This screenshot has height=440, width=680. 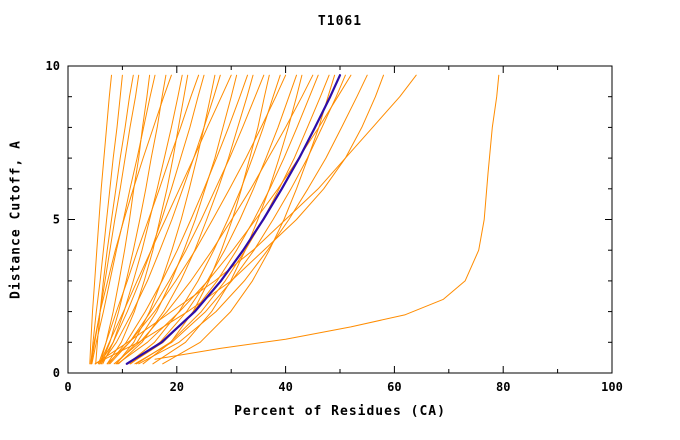 I want to click on chart-title: T1061, so click(x=340, y=21).